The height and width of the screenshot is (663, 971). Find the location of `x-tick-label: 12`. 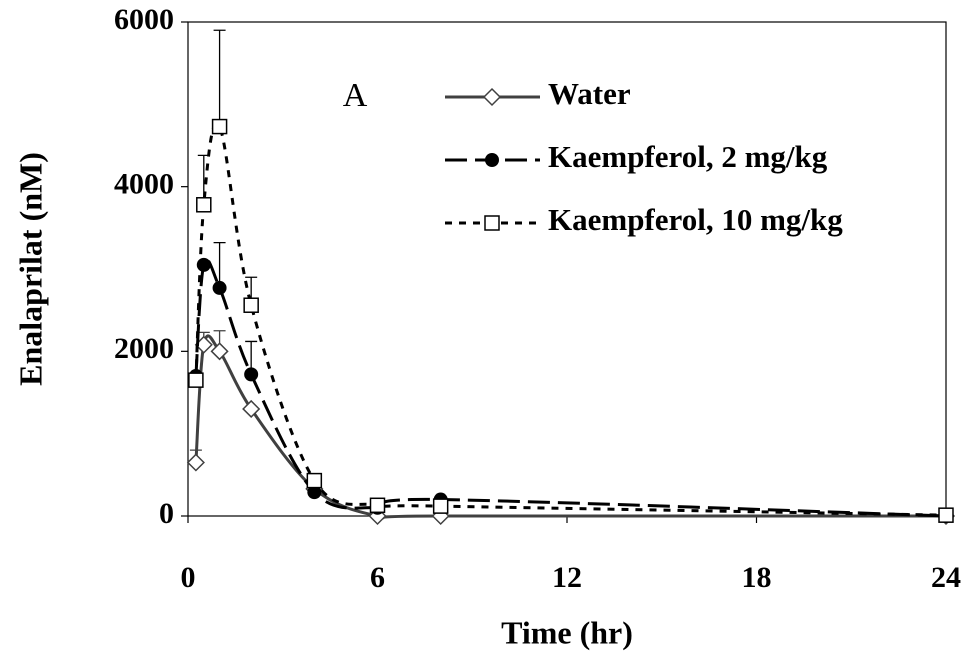

x-tick-label: 12 is located at coordinates (567, 577).